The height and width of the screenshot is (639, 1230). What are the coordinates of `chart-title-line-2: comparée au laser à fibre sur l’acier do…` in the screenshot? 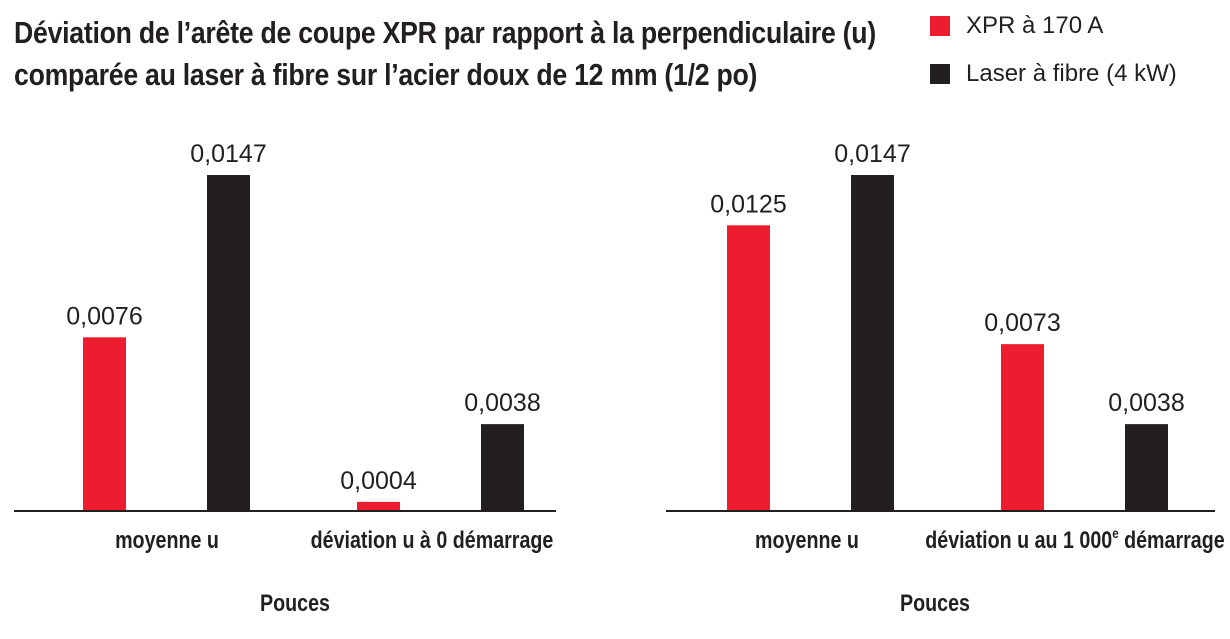 It's located at (386, 74).